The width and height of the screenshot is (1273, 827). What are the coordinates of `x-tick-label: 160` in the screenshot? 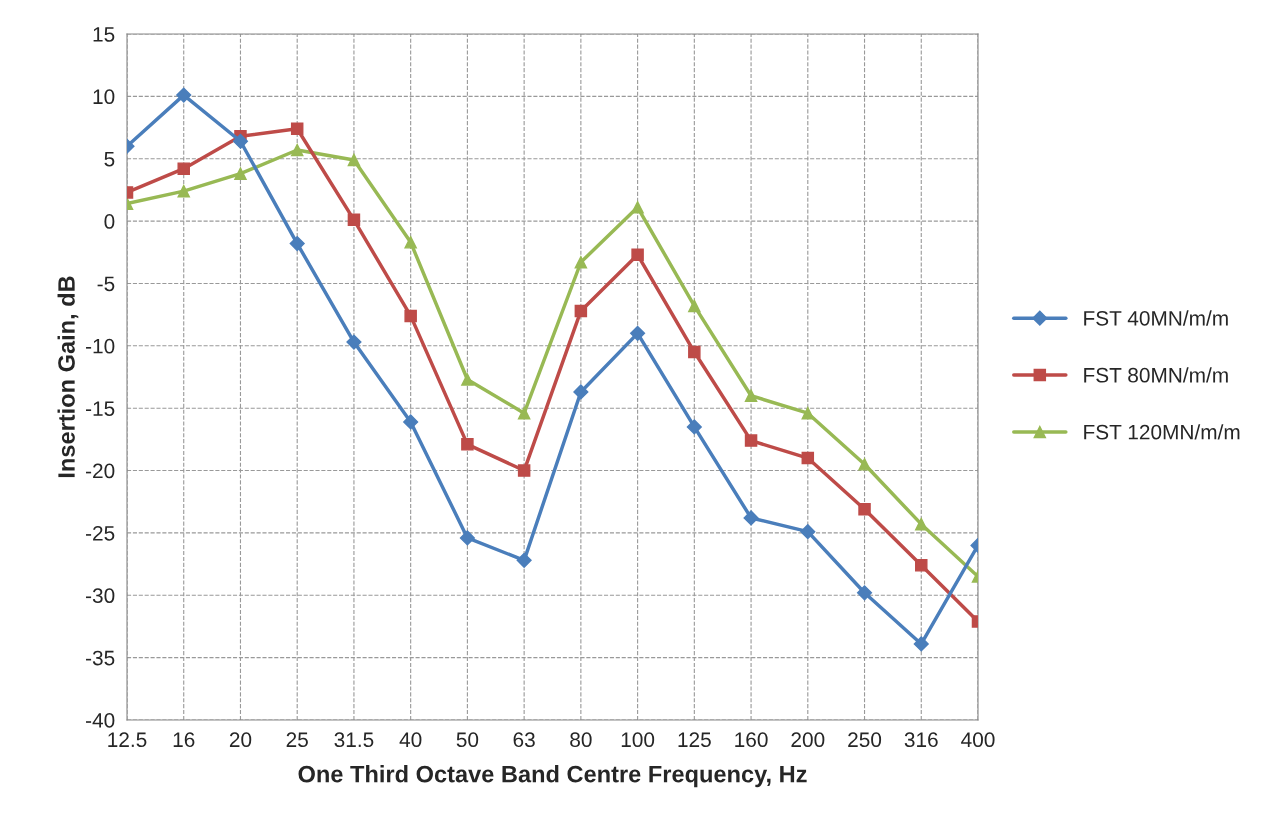 It's located at (751, 740).